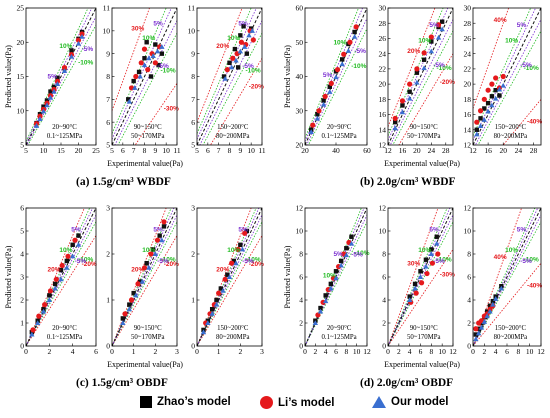 The width and height of the screenshot is (550, 418). Describe the element at coordinates (420, 277) in the screenshot. I see `plot-area-d2` at that location.